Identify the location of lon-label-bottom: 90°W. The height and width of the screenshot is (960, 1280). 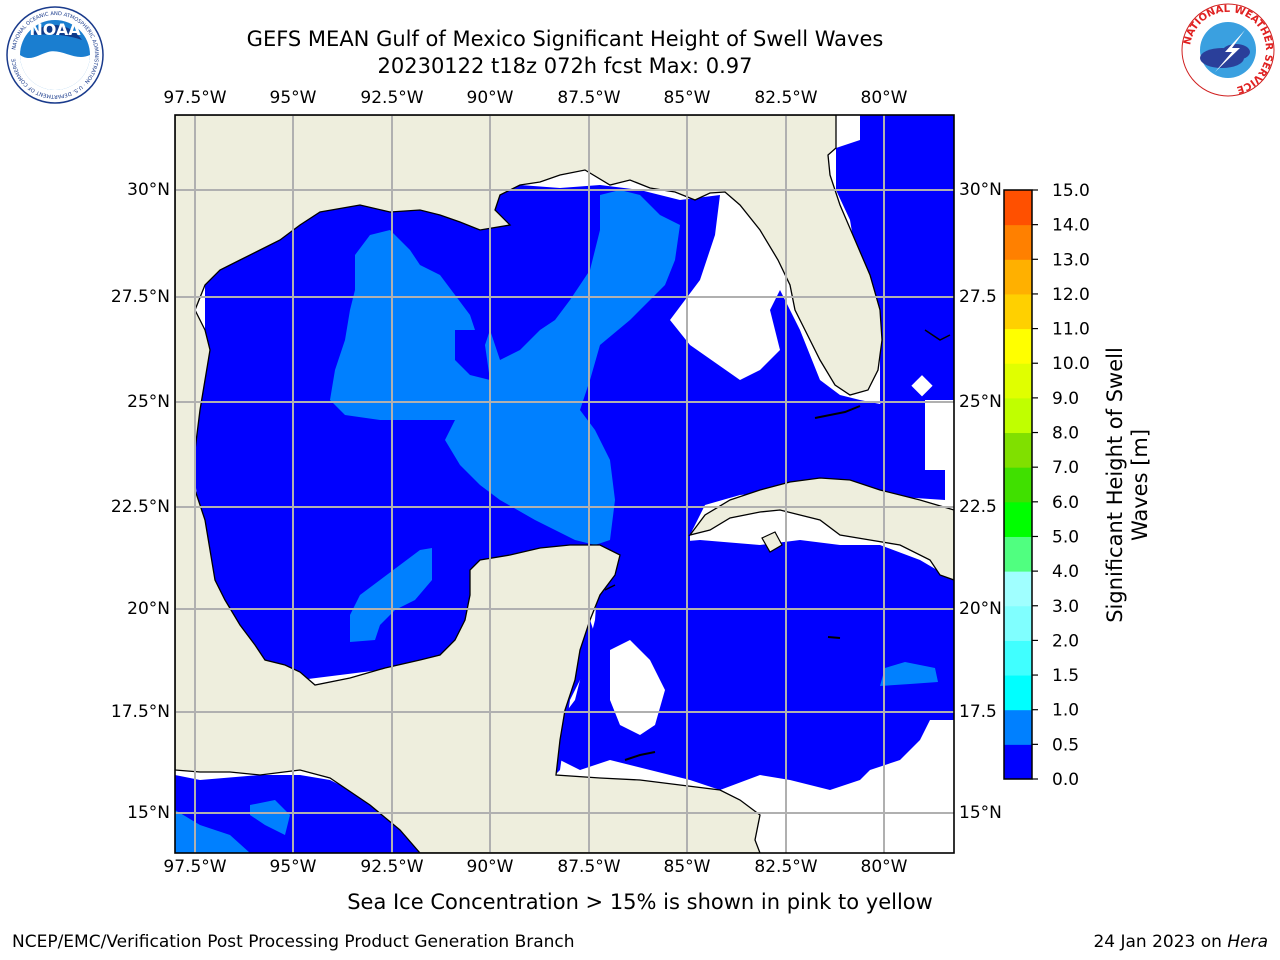
(490, 867).